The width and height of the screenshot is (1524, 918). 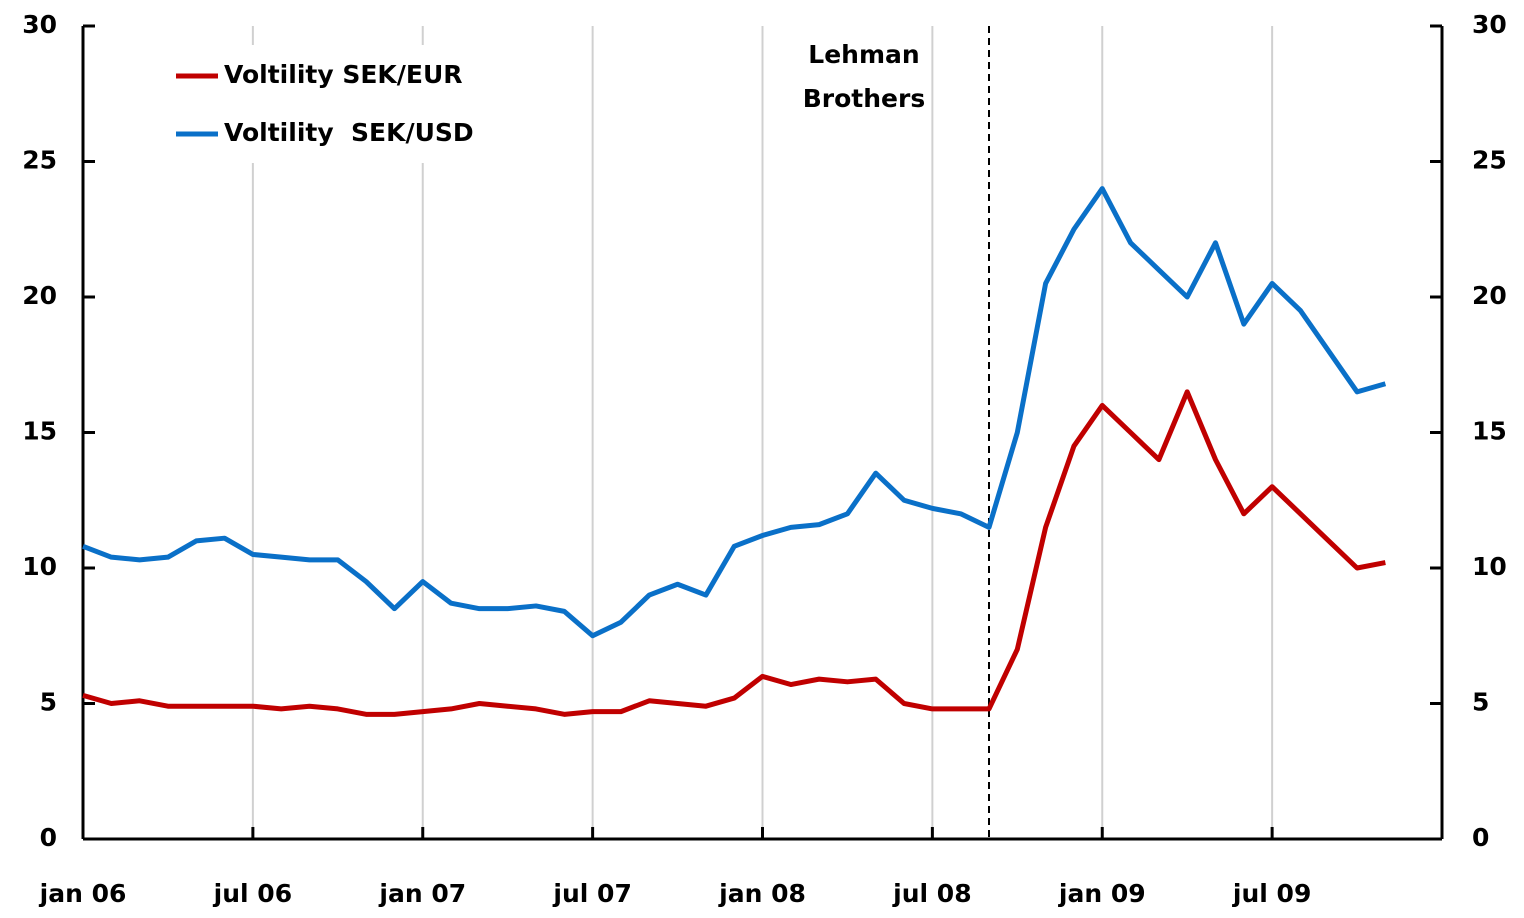 I want to click on y2-tick-label: 25, so click(x=1489, y=160).